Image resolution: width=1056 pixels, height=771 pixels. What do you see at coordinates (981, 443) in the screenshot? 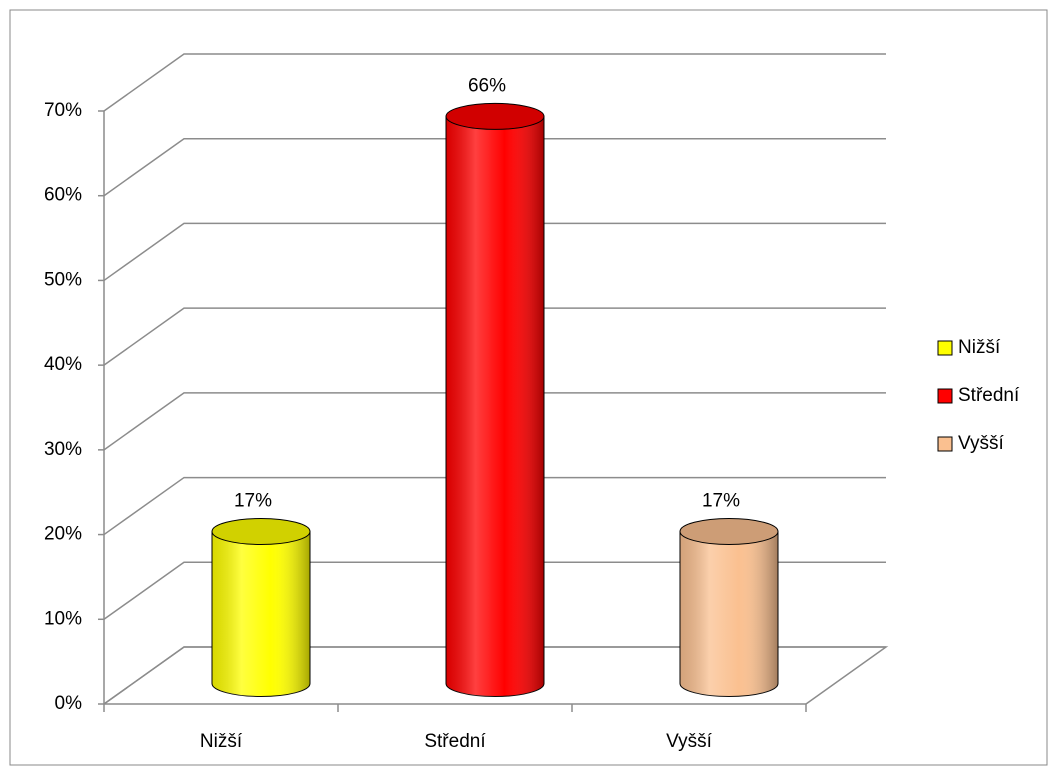
I see `legend-label: Vyšší` at bounding box center [981, 443].